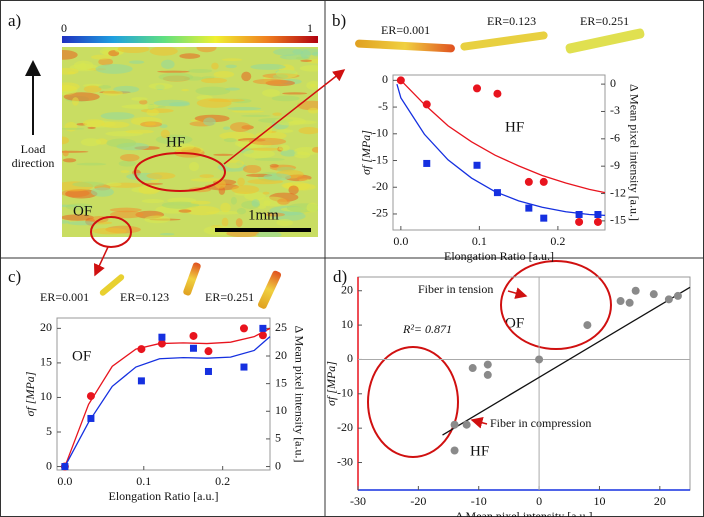  Describe the element at coordinates (479, 501) in the screenshot. I see `x-tick-label: -10` at that location.